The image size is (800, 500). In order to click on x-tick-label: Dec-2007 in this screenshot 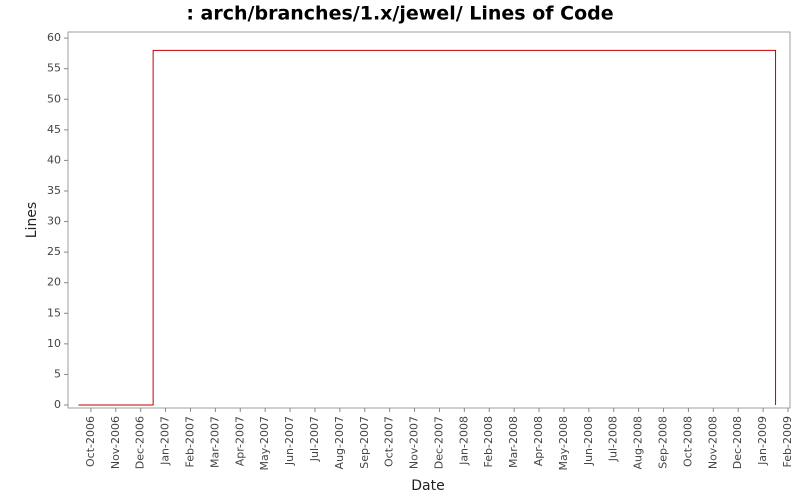, I will do `click(438, 442)`.